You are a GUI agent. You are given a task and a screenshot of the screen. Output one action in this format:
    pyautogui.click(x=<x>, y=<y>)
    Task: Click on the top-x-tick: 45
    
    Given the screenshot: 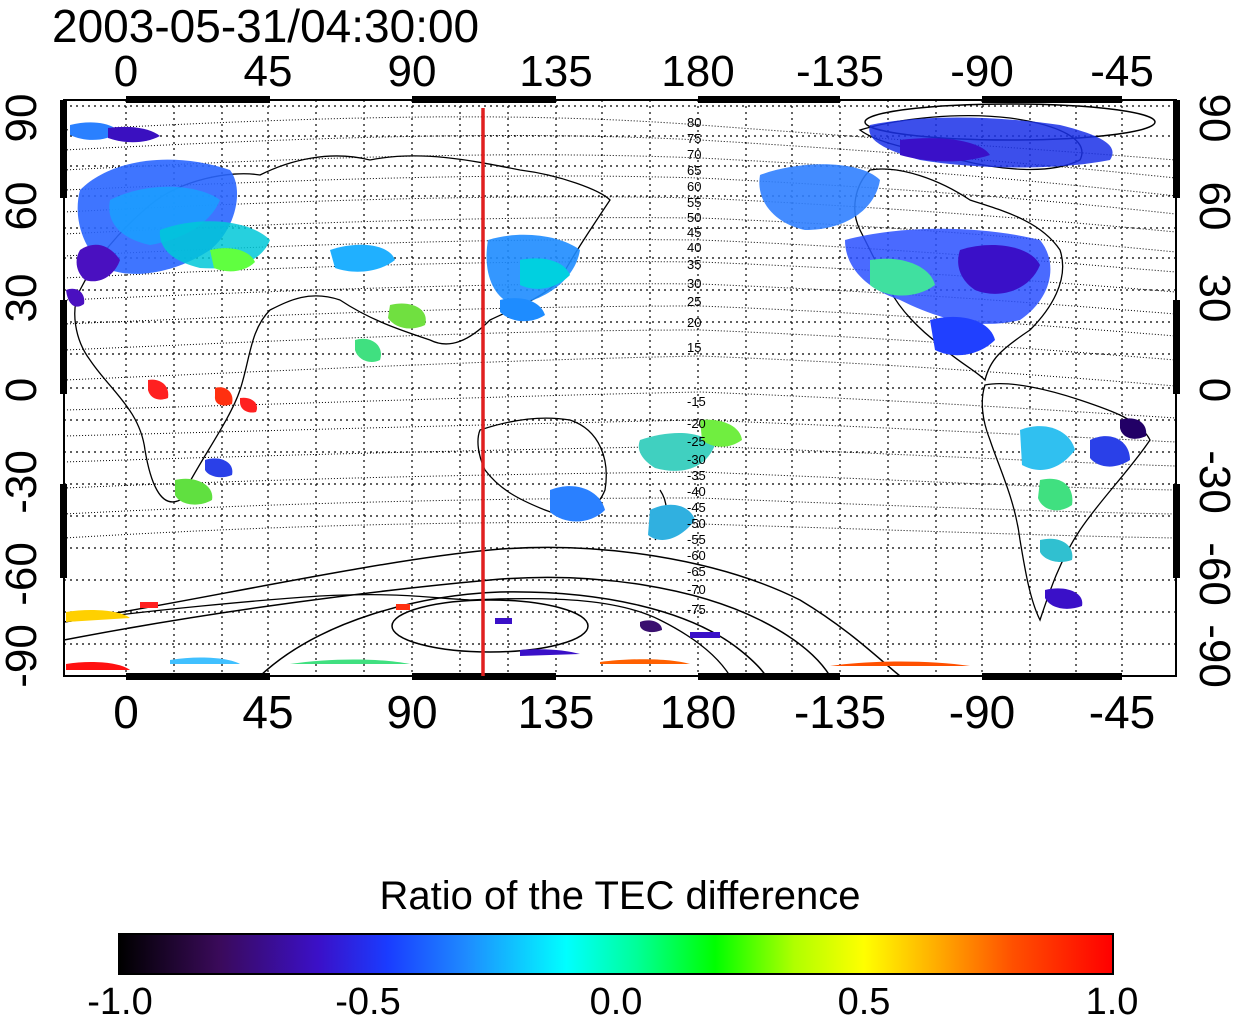 What is the action you would take?
    pyautogui.click(x=268, y=71)
    